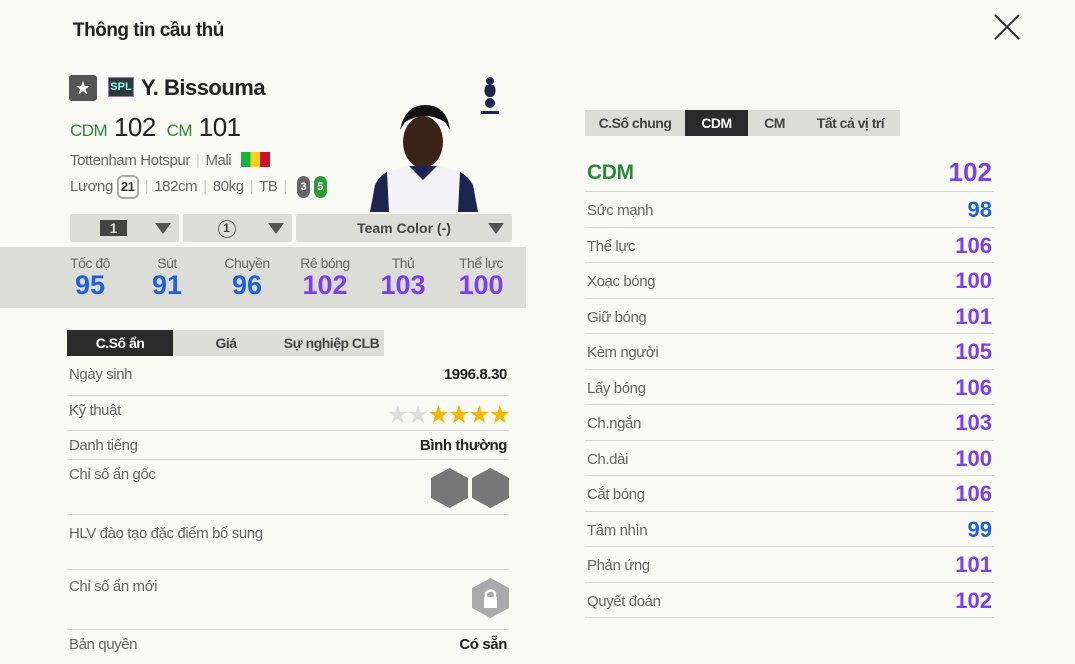  I want to click on player-name: Y. Bissouma, so click(203, 87).